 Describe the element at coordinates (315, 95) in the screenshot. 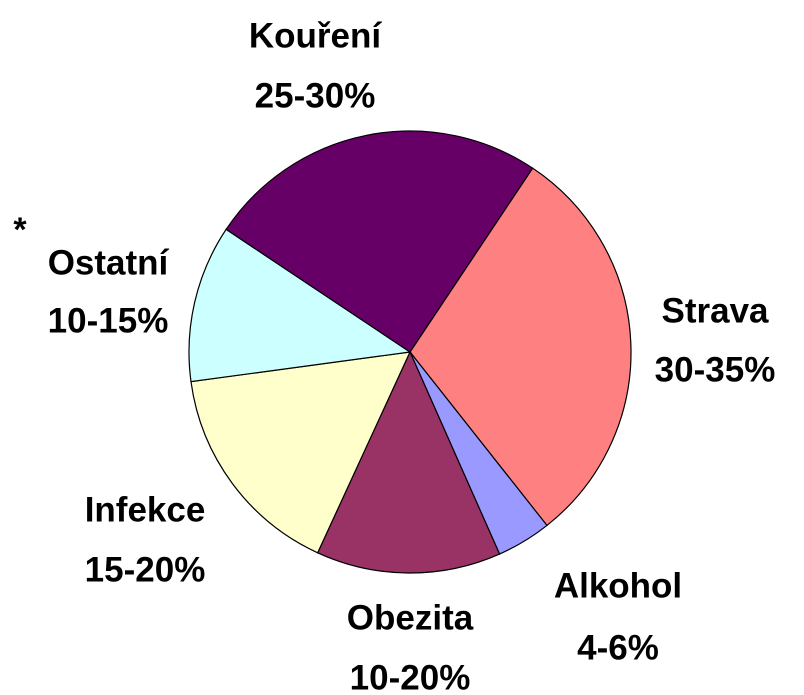

I see `value-label: 25-30%` at that location.